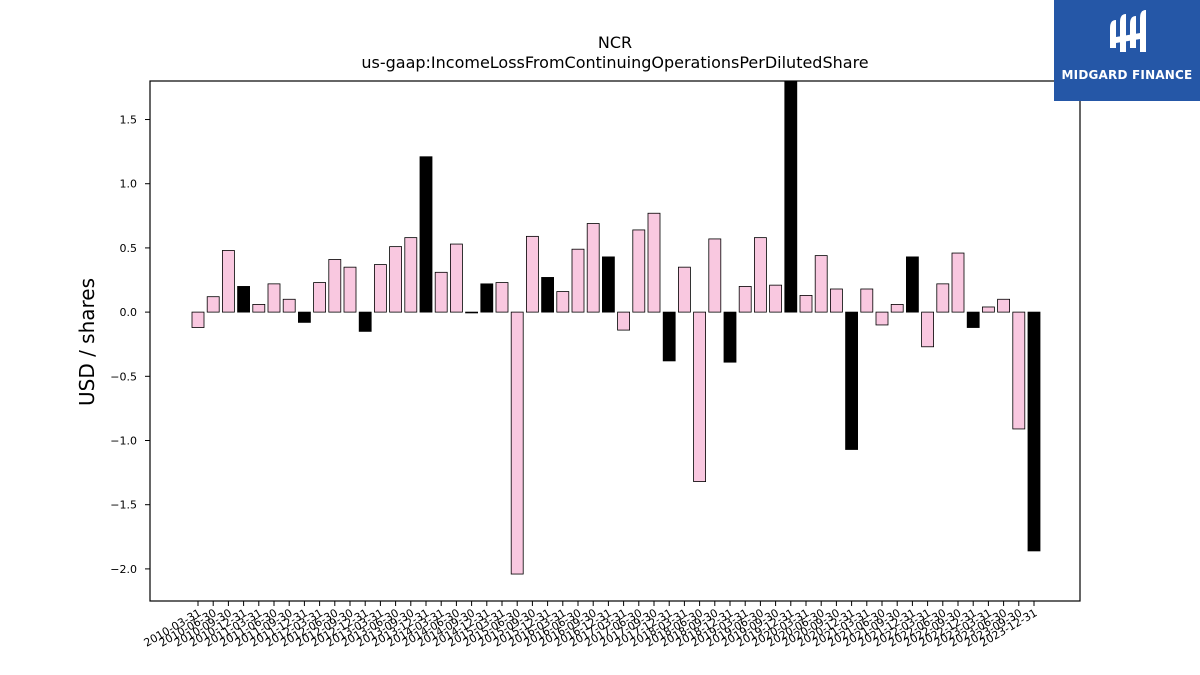  I want to click on y-tick-label: 0.0, so click(129, 312).